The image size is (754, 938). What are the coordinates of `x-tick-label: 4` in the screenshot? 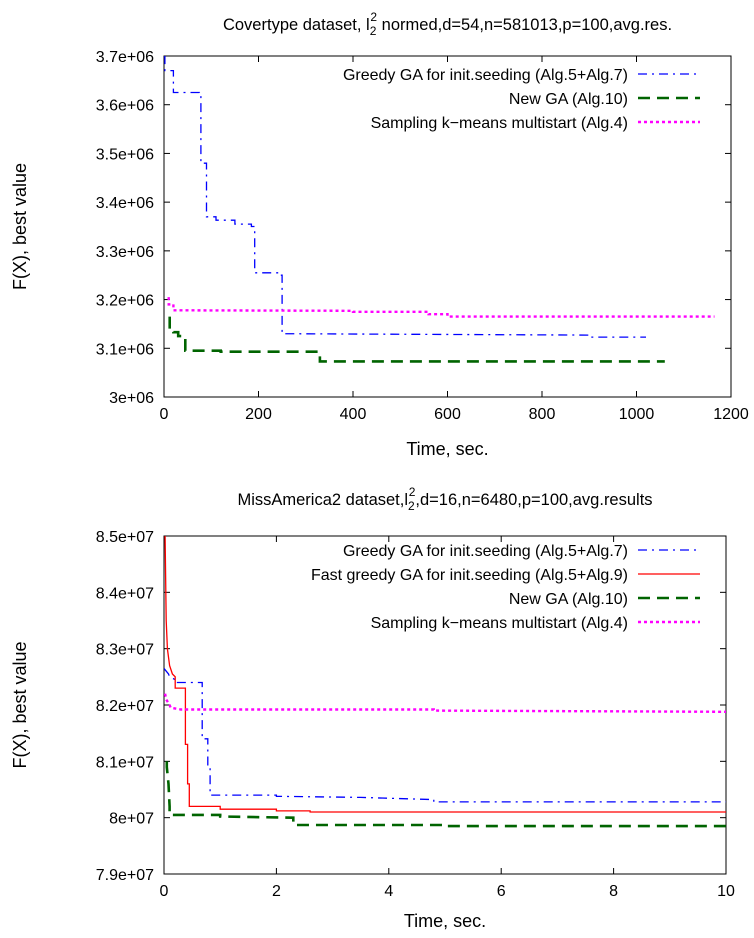 It's located at (388, 891).